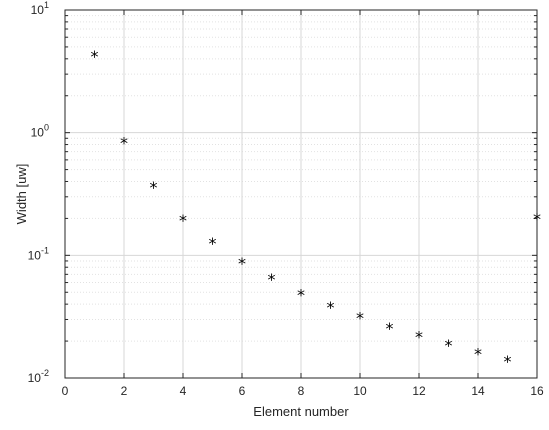  What do you see at coordinates (537, 391) in the screenshot?
I see `x-tick-label: 16` at bounding box center [537, 391].